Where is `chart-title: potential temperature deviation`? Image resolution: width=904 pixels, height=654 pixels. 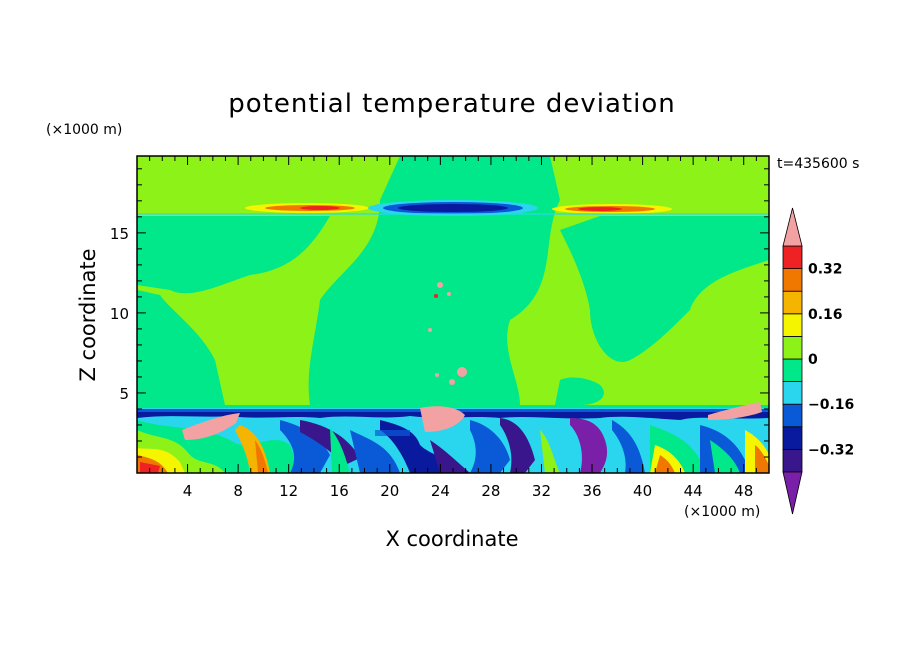
chart-title: potential temperature deviation is located at coordinates (451, 104).